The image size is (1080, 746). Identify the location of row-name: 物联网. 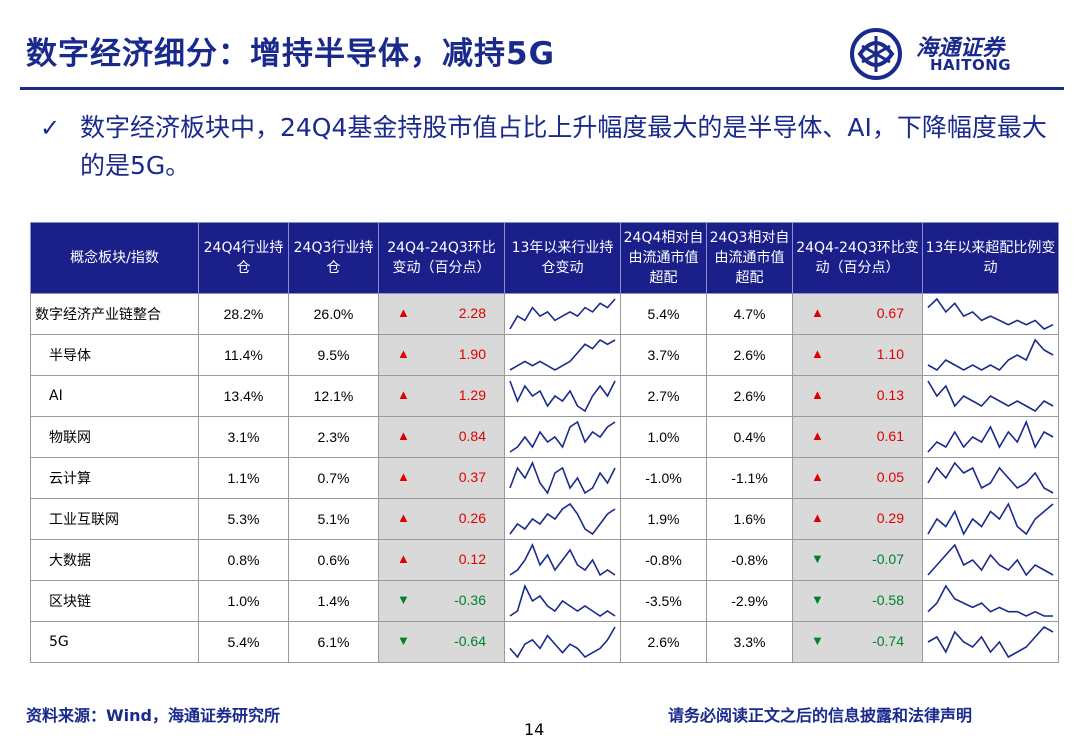
(114, 437).